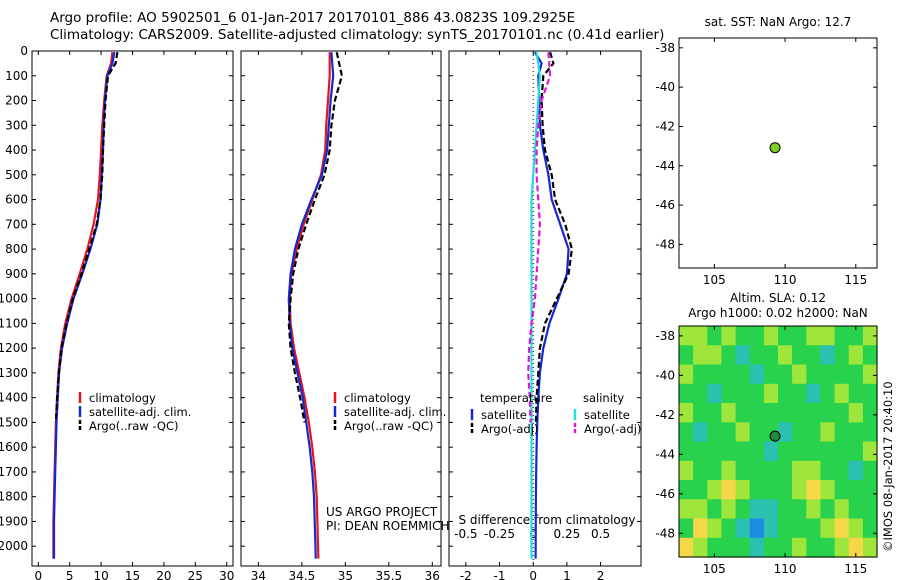 Image resolution: width=900 pixels, height=580 pixels. What do you see at coordinates (195, 574) in the screenshot?
I see `panel-1-xtick-label: 25` at bounding box center [195, 574].